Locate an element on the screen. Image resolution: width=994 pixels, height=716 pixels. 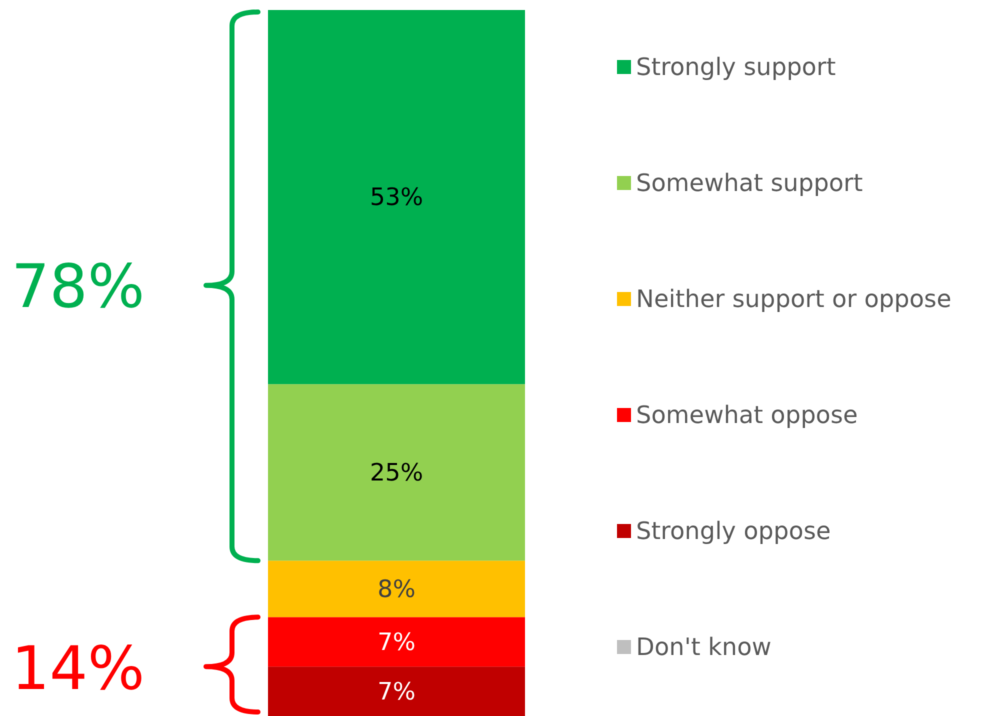
data-label: 53% is located at coordinates (397, 197).